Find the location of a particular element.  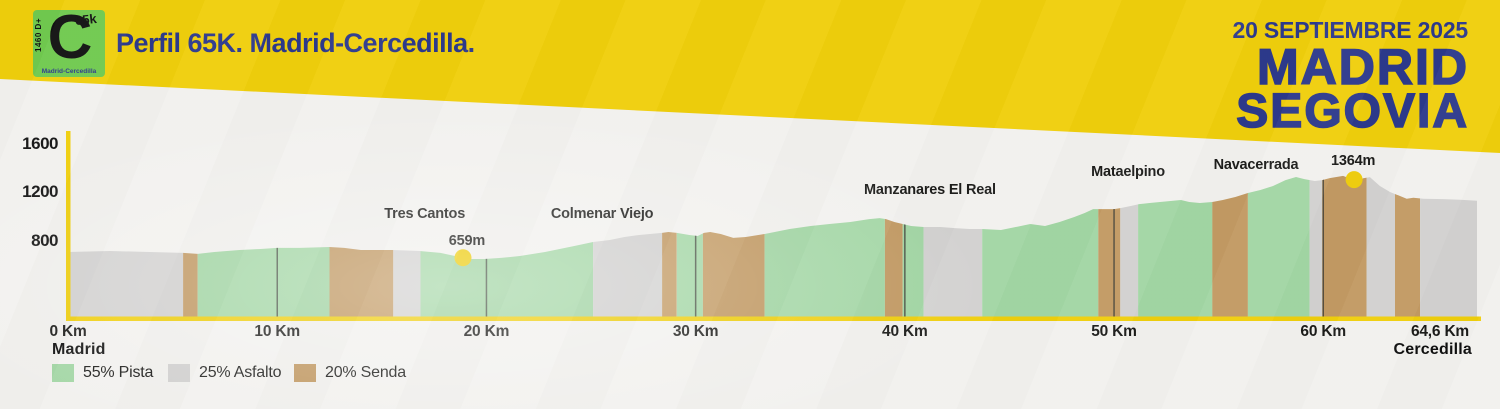

y-axis-tick: 800 is located at coordinates (44, 240).